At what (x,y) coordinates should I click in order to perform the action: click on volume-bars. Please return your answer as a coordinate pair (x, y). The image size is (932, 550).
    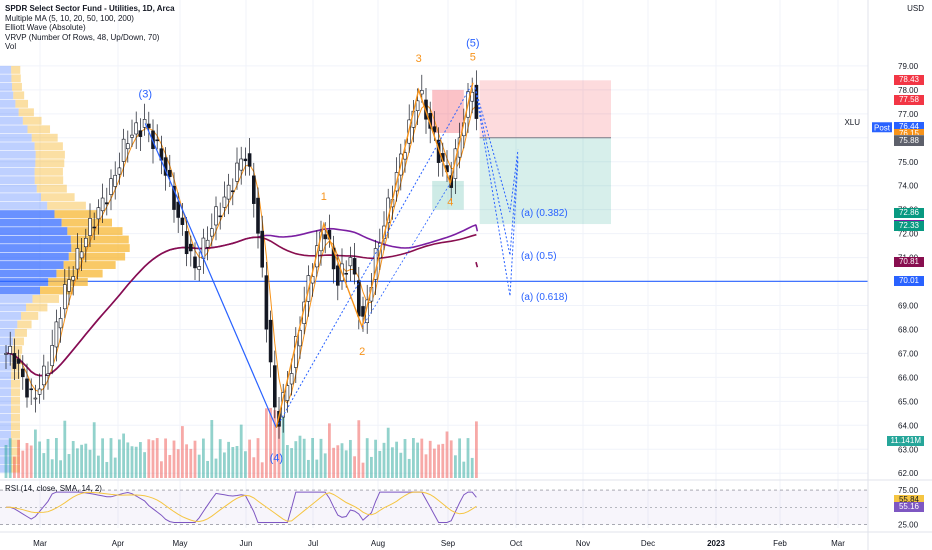
    Looking at the image, I should click on (241, 442).